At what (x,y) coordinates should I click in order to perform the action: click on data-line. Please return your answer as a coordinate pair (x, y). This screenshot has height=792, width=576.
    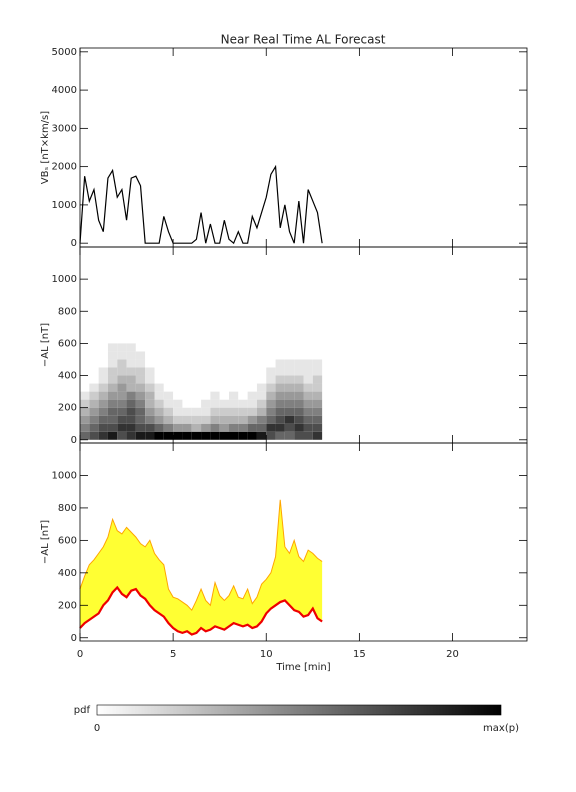
    Looking at the image, I should click on (201, 204).